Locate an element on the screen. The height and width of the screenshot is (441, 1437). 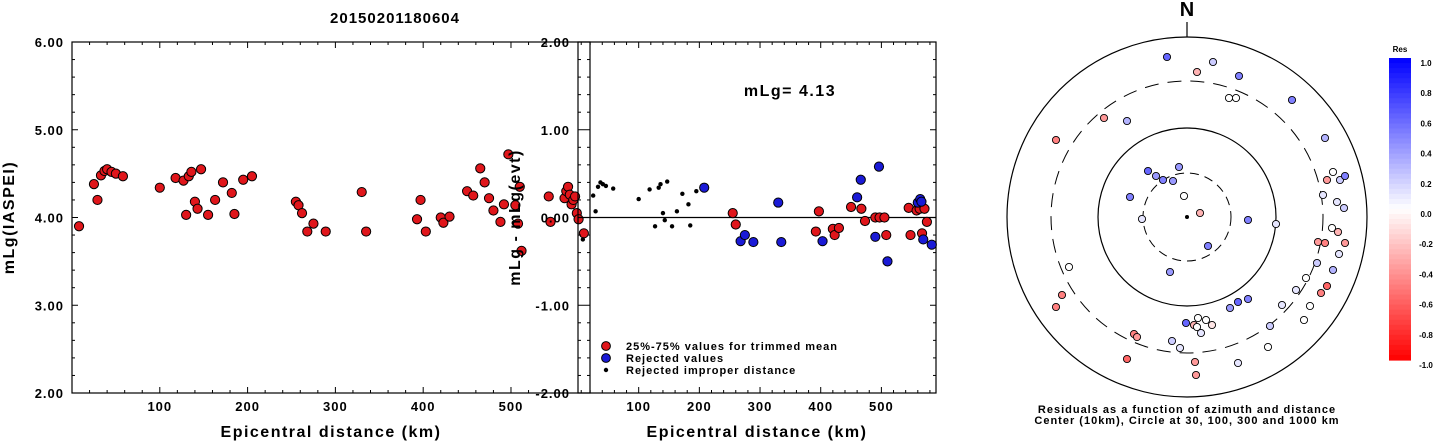
legend-marker is located at coordinates (606, 370).